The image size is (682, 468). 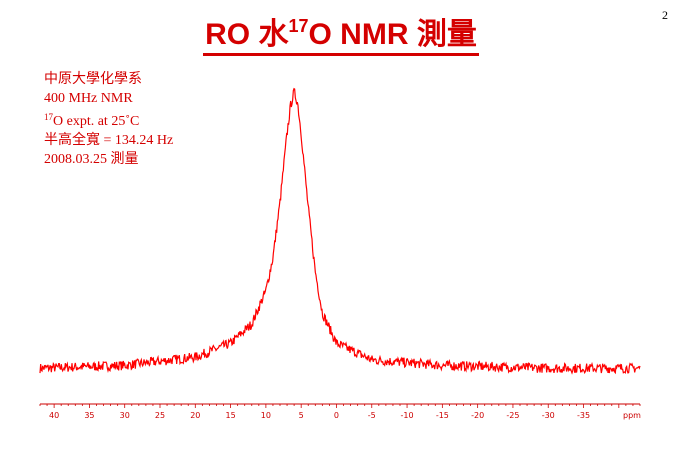 What do you see at coordinates (298, 26) in the screenshot?
I see `title-isotope-mass: 17` at bounding box center [298, 26].